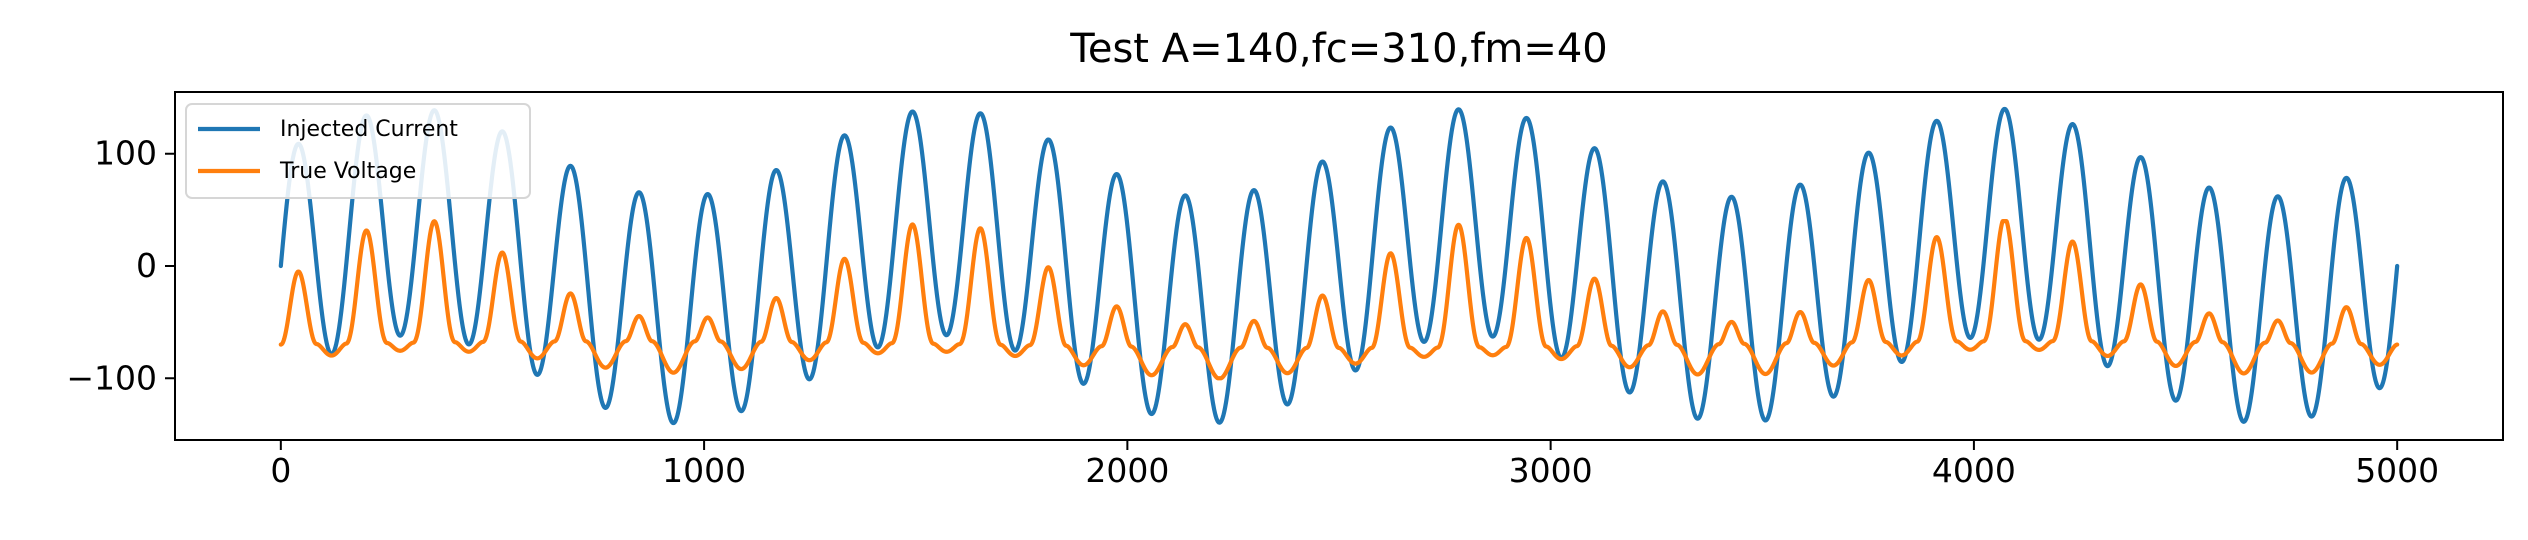 The image size is (2528, 540). What do you see at coordinates (1127, 470) in the screenshot?
I see `x-tick-label: 2000` at bounding box center [1127, 470].